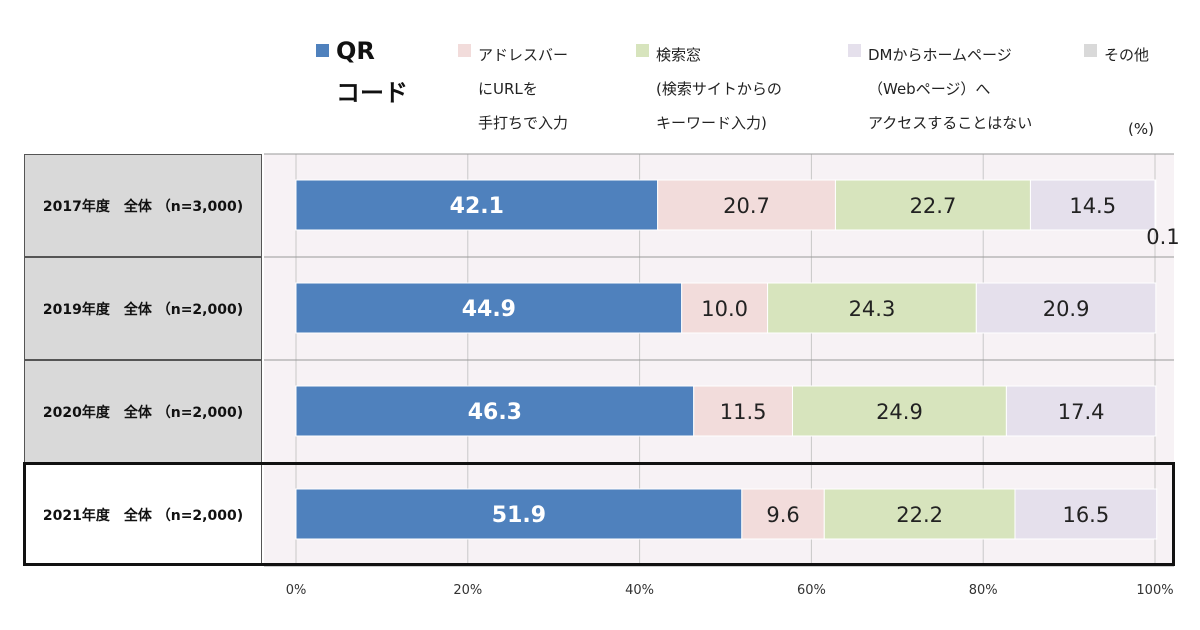 The width and height of the screenshot is (1200, 630). What do you see at coordinates (854, 50) in the screenshot?
I see `legend-swatch-no-access` at bounding box center [854, 50].